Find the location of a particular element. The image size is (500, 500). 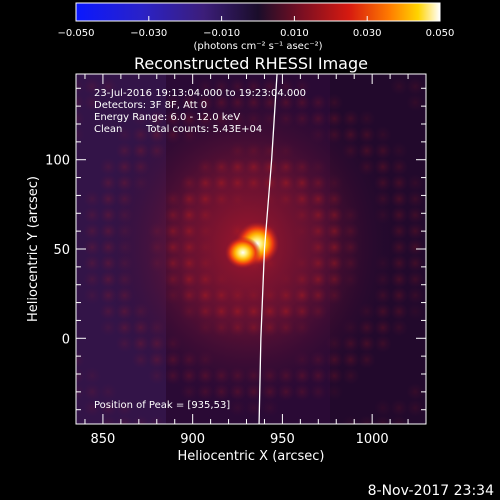

annotation-method: Clean is located at coordinates (108, 129).